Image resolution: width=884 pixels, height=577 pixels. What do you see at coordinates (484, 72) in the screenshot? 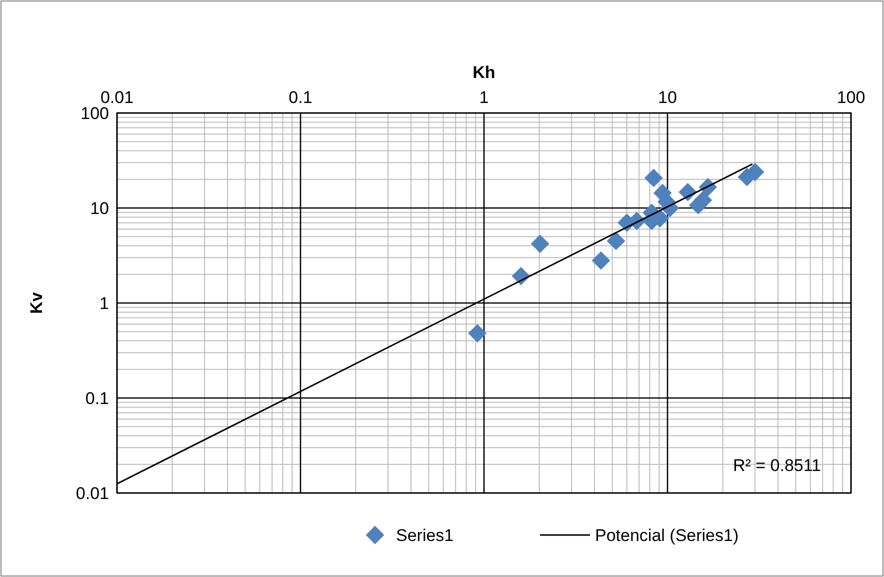
I see `x-axis-title: Kh` at bounding box center [484, 72].